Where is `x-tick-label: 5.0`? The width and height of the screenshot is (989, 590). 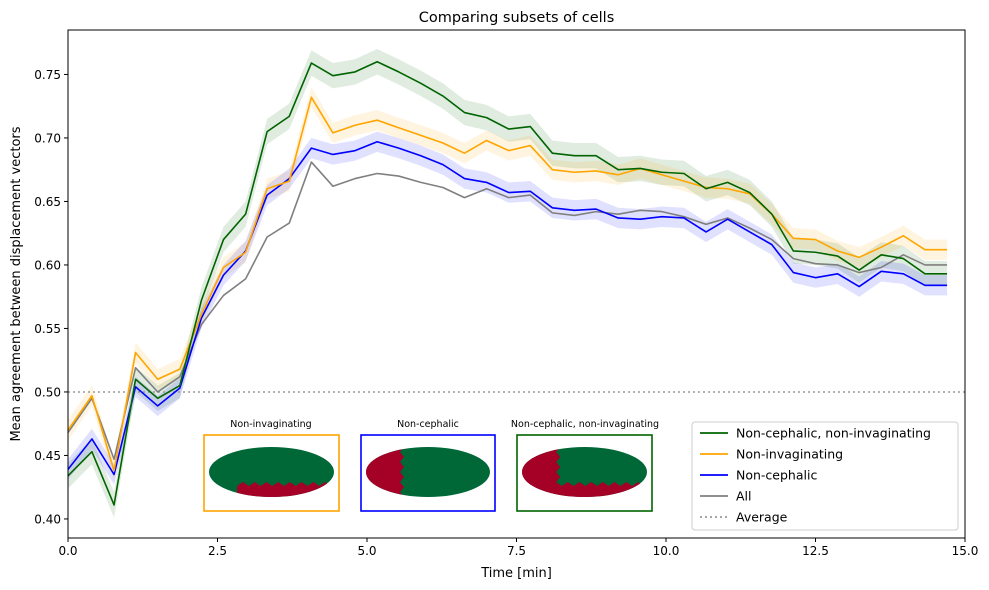 x-tick-label: 5.0 is located at coordinates (366, 551).